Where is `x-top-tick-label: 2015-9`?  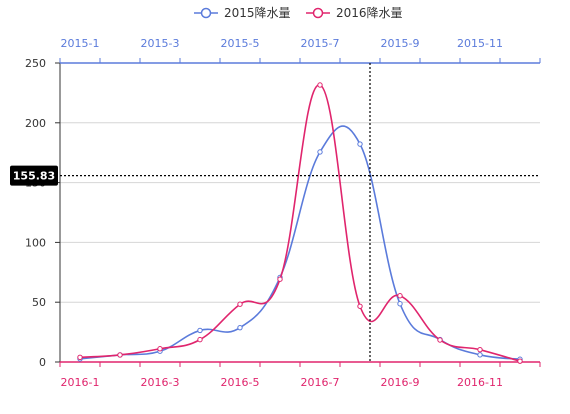
x-top-tick-label: 2015-9 is located at coordinates (400, 43).